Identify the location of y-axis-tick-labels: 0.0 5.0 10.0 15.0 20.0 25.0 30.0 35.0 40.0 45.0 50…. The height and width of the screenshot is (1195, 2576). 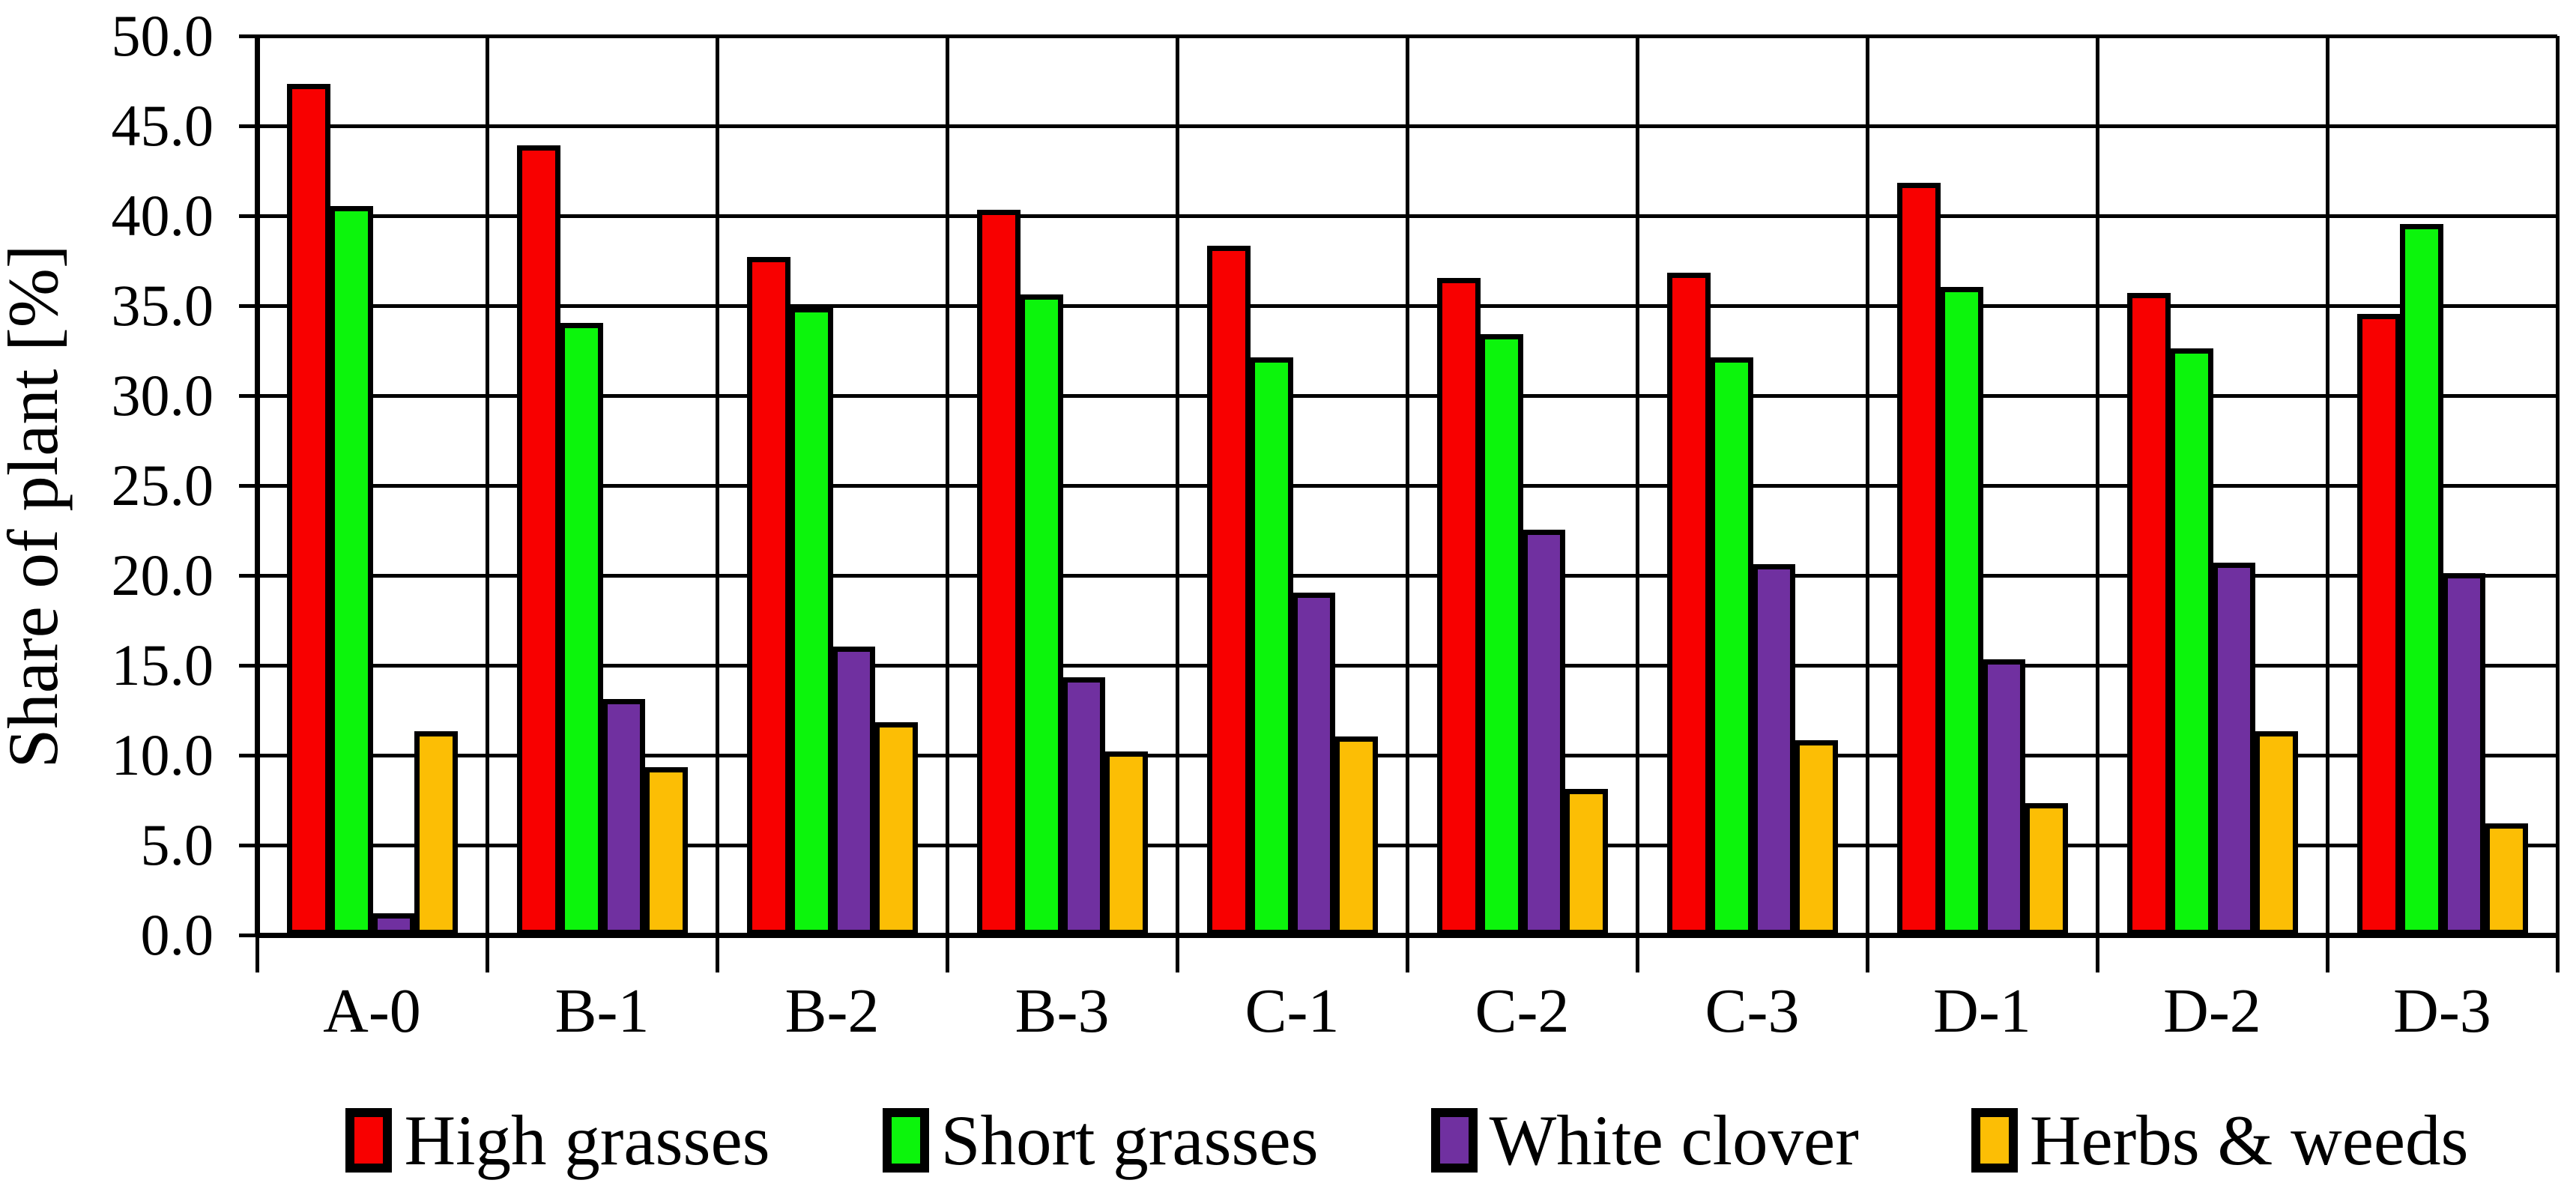
(107, 485).